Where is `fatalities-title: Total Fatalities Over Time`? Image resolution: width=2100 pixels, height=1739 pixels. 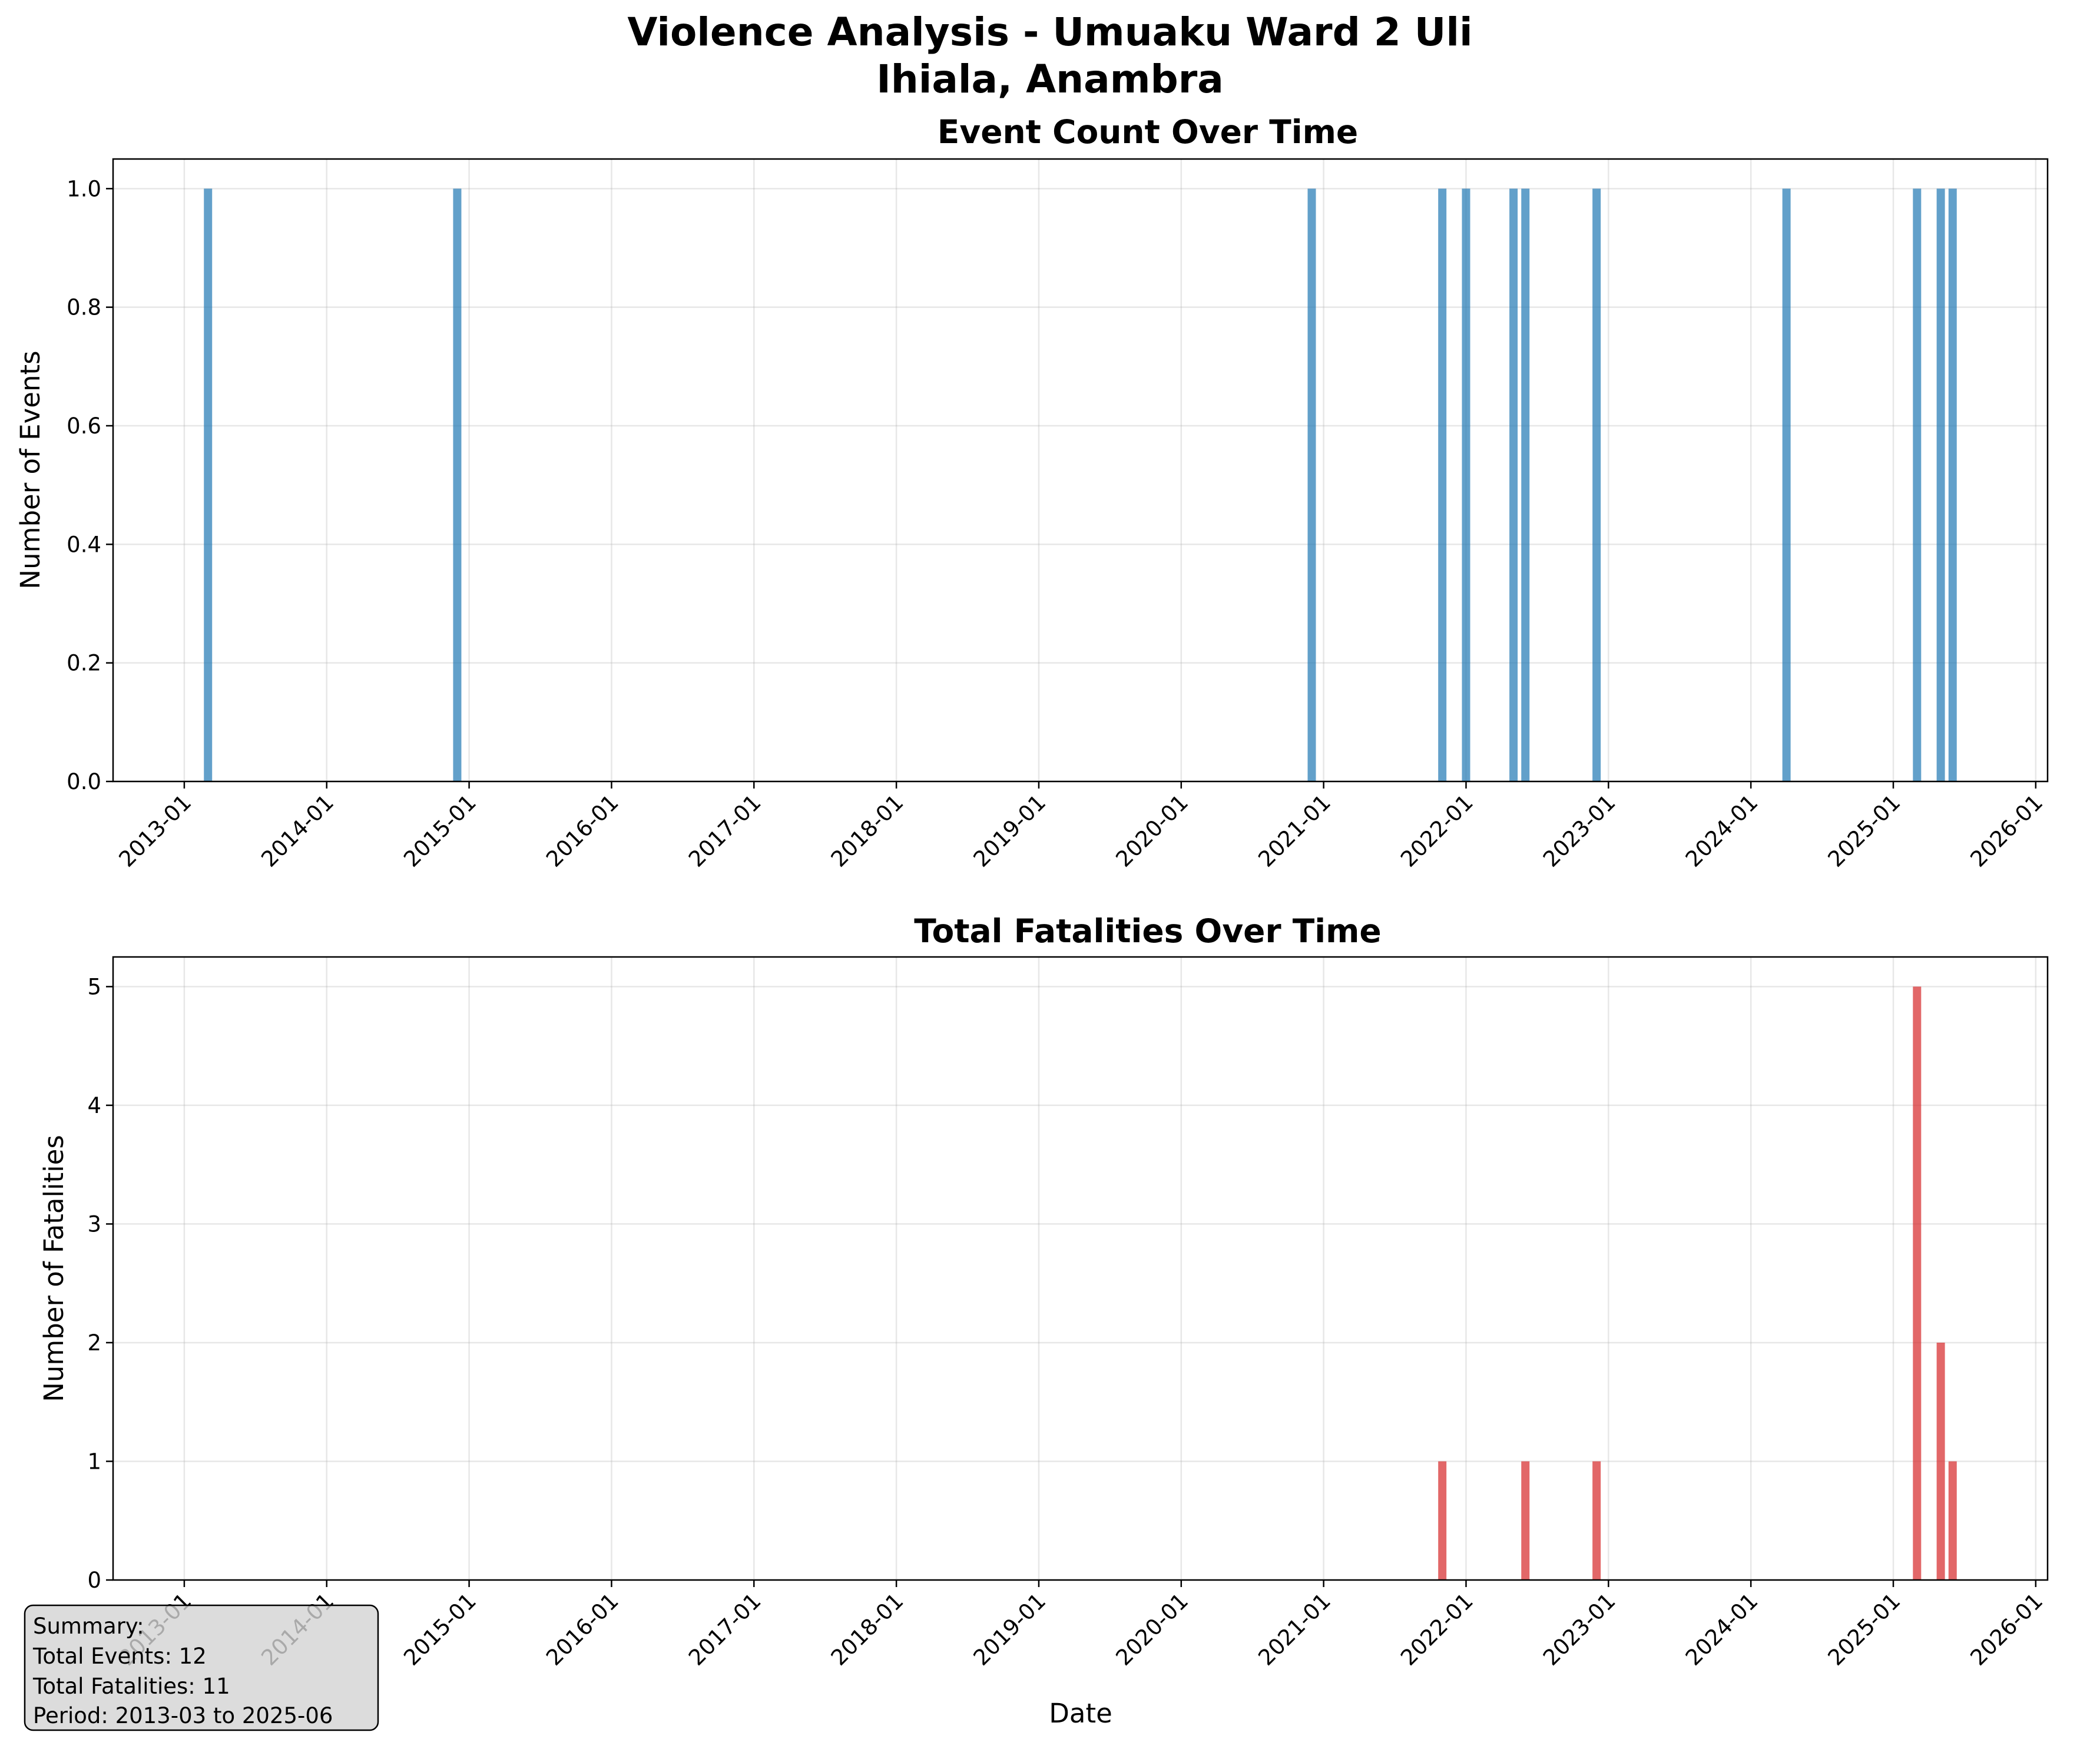
fatalities-title: Total Fatalities Over Time is located at coordinates (1147, 931).